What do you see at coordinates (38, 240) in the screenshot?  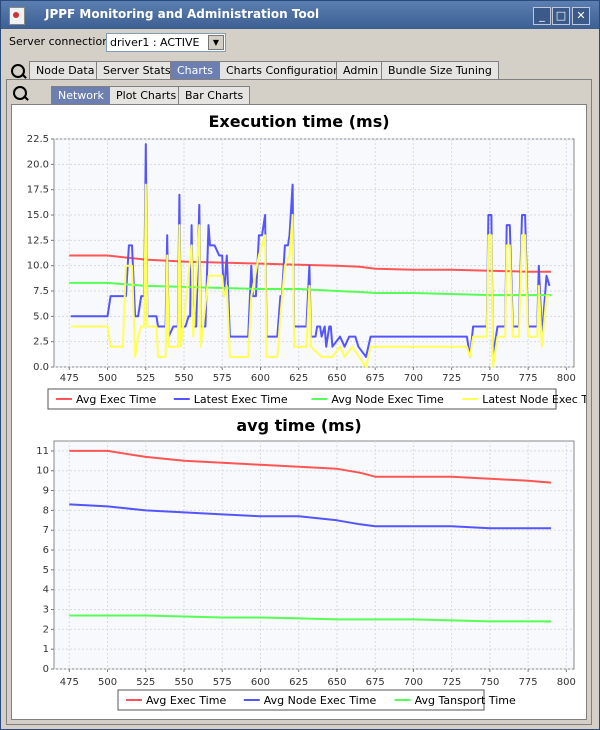 I see `y-tick-label: 12.5` at bounding box center [38, 240].